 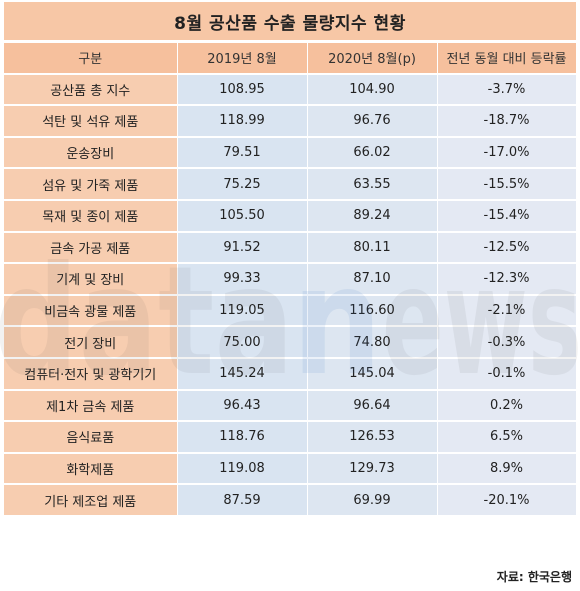 What do you see at coordinates (372, 216) in the screenshot?
I see `value-2020-cell: 89.24` at bounding box center [372, 216].